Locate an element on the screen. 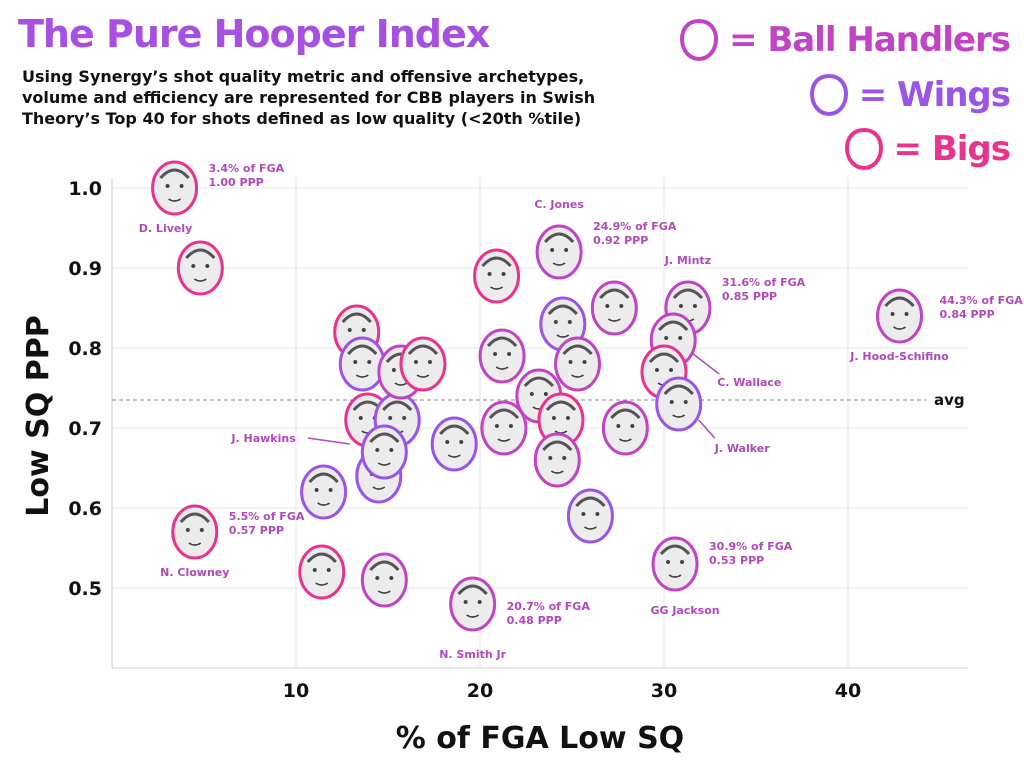 The width and height of the screenshot is (1024, 762). legend-label: = Wings is located at coordinates (934, 95).